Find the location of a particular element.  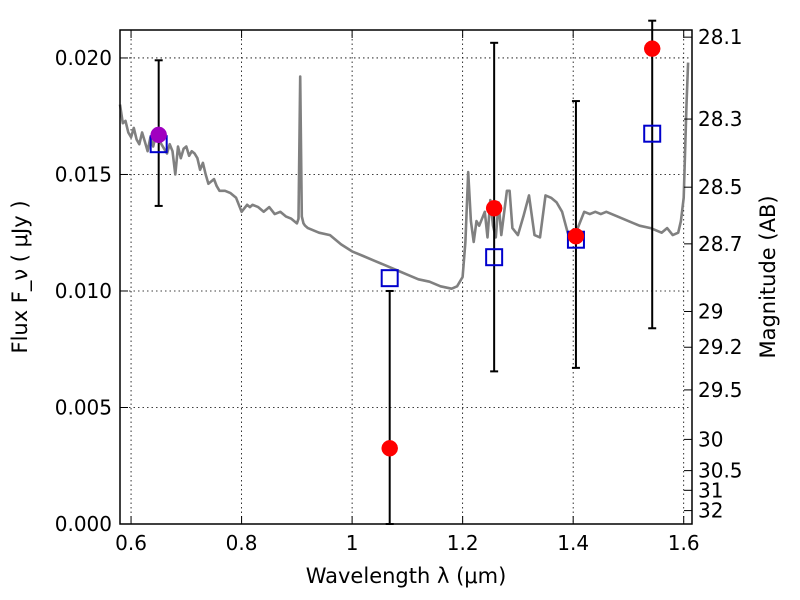

magnitude-tick-label: 29 is located at coordinates (710, 311).